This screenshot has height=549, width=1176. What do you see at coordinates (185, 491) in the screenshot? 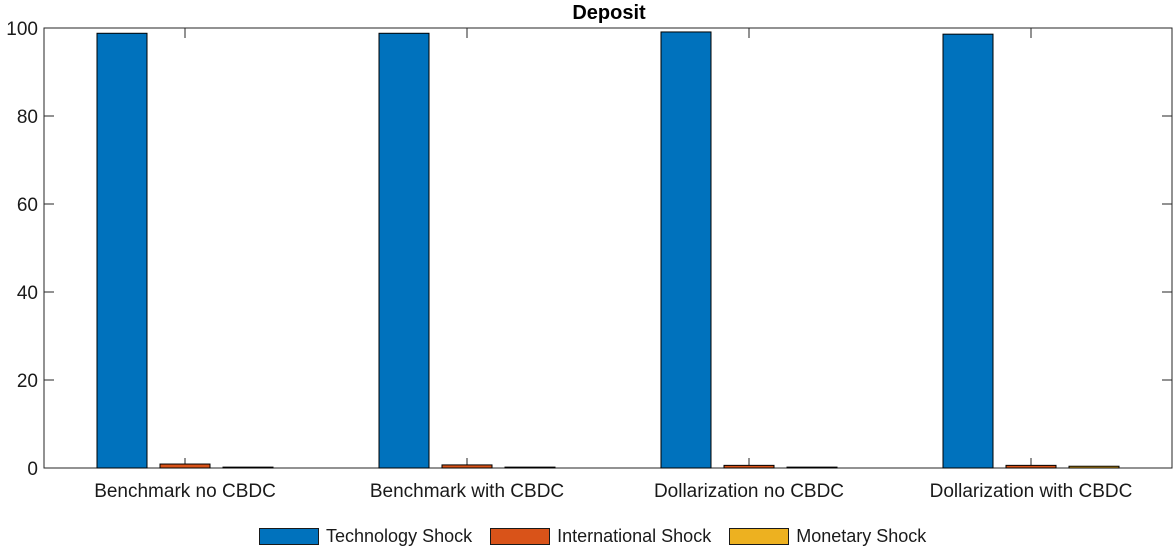
I see `x-tick-label: Benchmark no CBDC` at bounding box center [185, 491].